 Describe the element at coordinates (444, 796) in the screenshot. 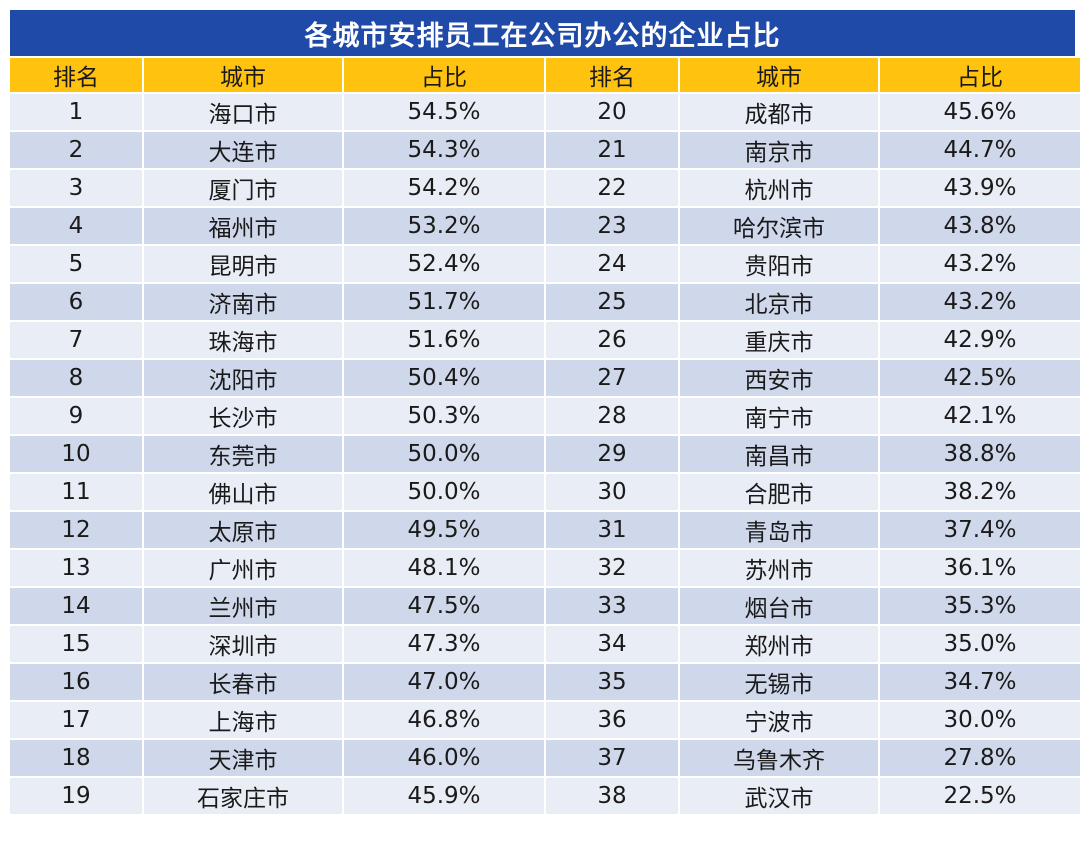

I see `percentage-cell: 45.9%` at that location.